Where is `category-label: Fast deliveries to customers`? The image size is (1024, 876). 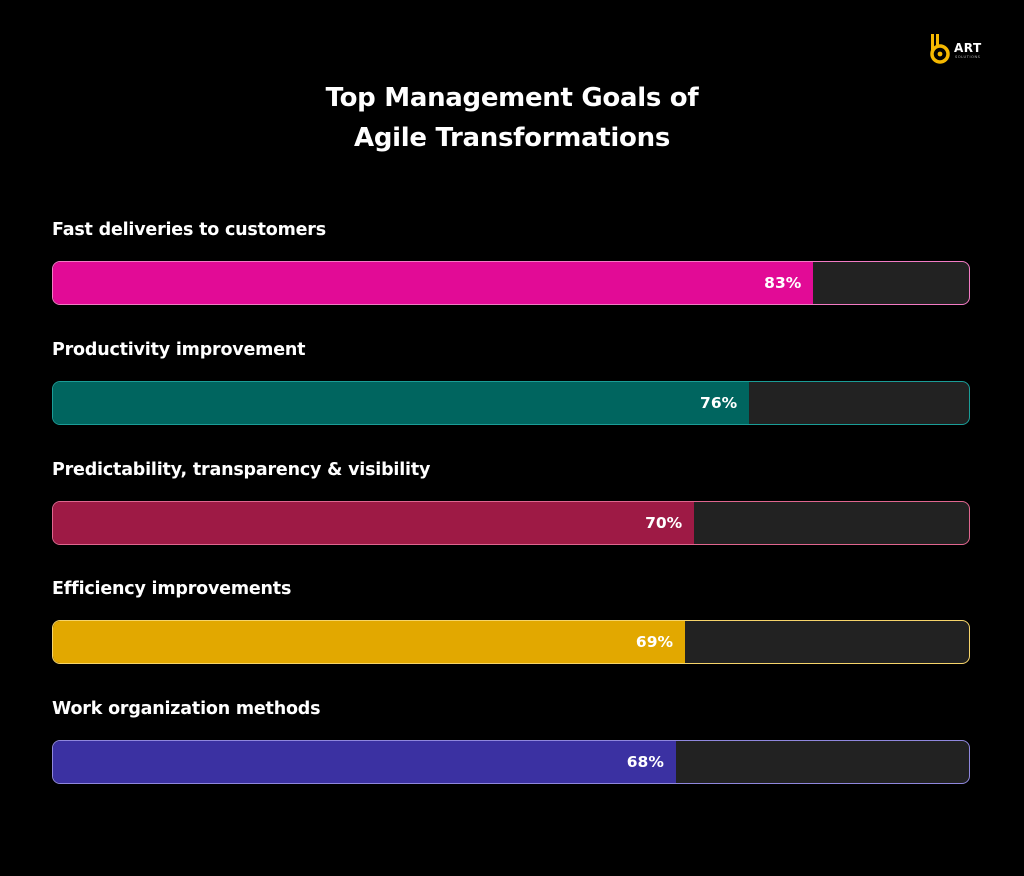 category-label: Fast deliveries to customers is located at coordinates (189, 230).